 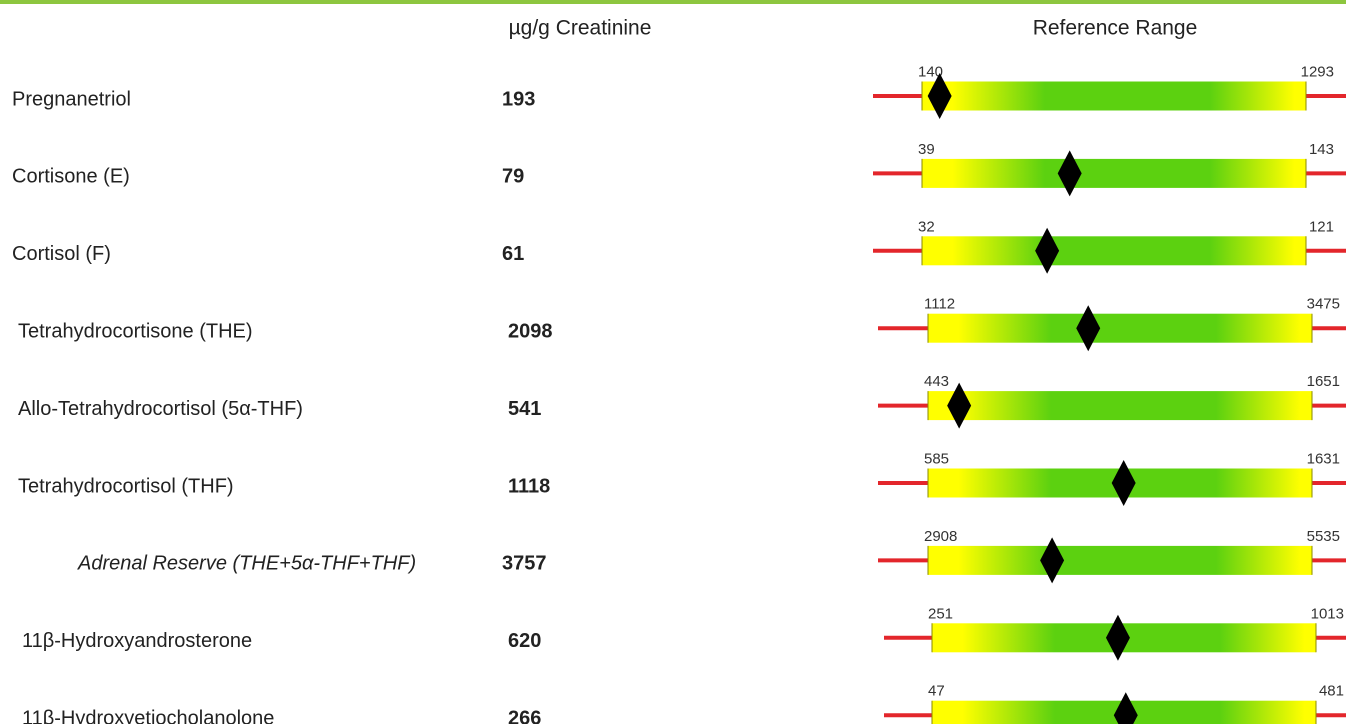 I want to click on analyte-name: Cortisol (F), so click(x=61, y=254).